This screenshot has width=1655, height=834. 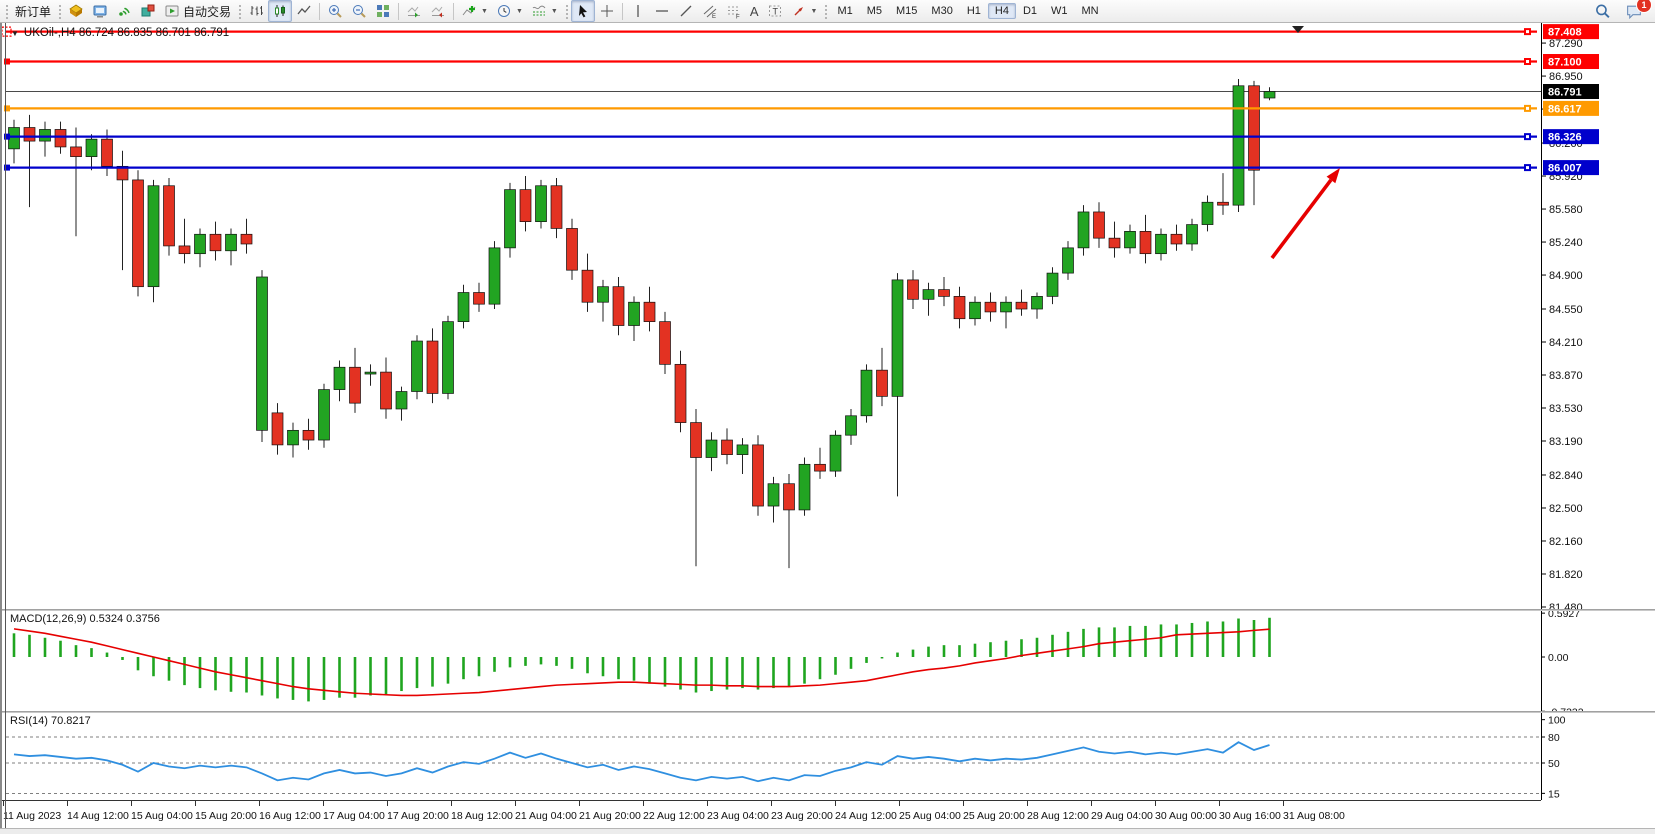 What do you see at coordinates (544, 11) in the screenshot?
I see `templates-button: ▼` at bounding box center [544, 11].